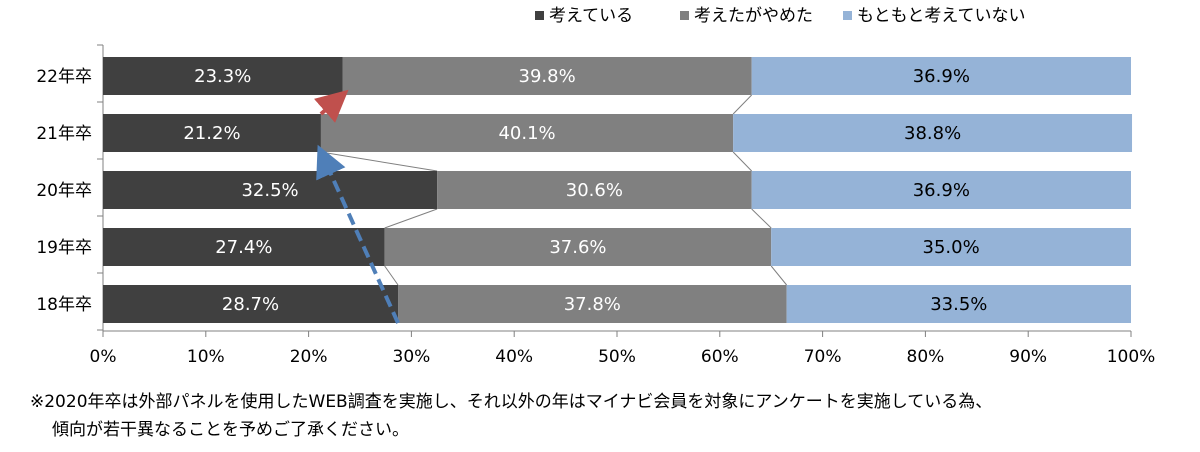  What do you see at coordinates (617, 357) in the screenshot?
I see `x-tick-label: 50%` at bounding box center [617, 357].